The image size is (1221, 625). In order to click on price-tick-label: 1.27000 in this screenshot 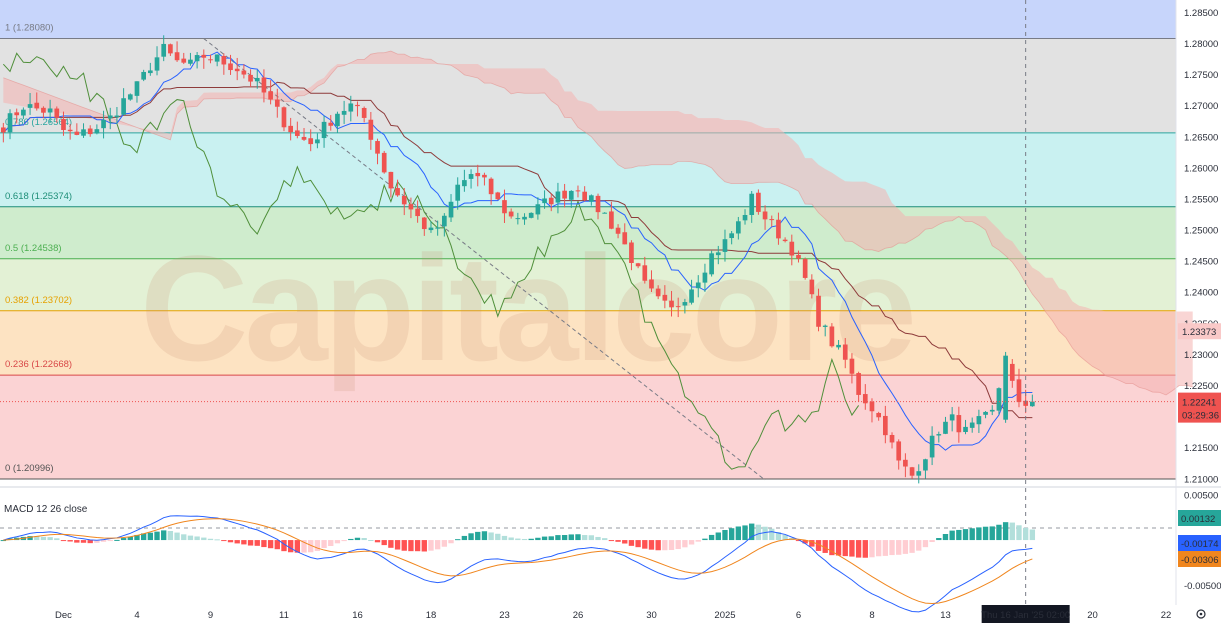, I will do `click(1201, 106)`.